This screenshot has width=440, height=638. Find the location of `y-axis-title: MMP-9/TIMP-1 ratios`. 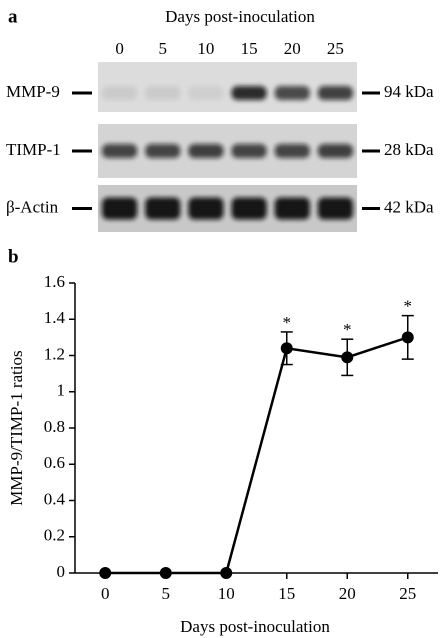

y-axis-title: MMP-9/TIMP-1 ratios is located at coordinates (16, 427).